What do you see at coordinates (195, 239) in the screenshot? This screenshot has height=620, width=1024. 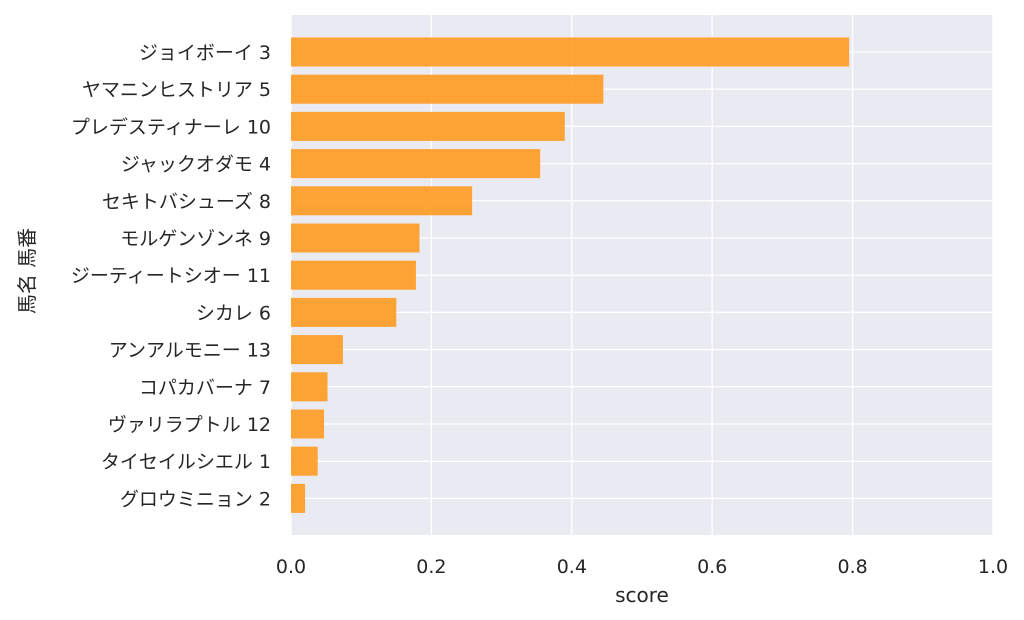 I see `y-tick-label: モルゲンゾンネ 9` at bounding box center [195, 239].